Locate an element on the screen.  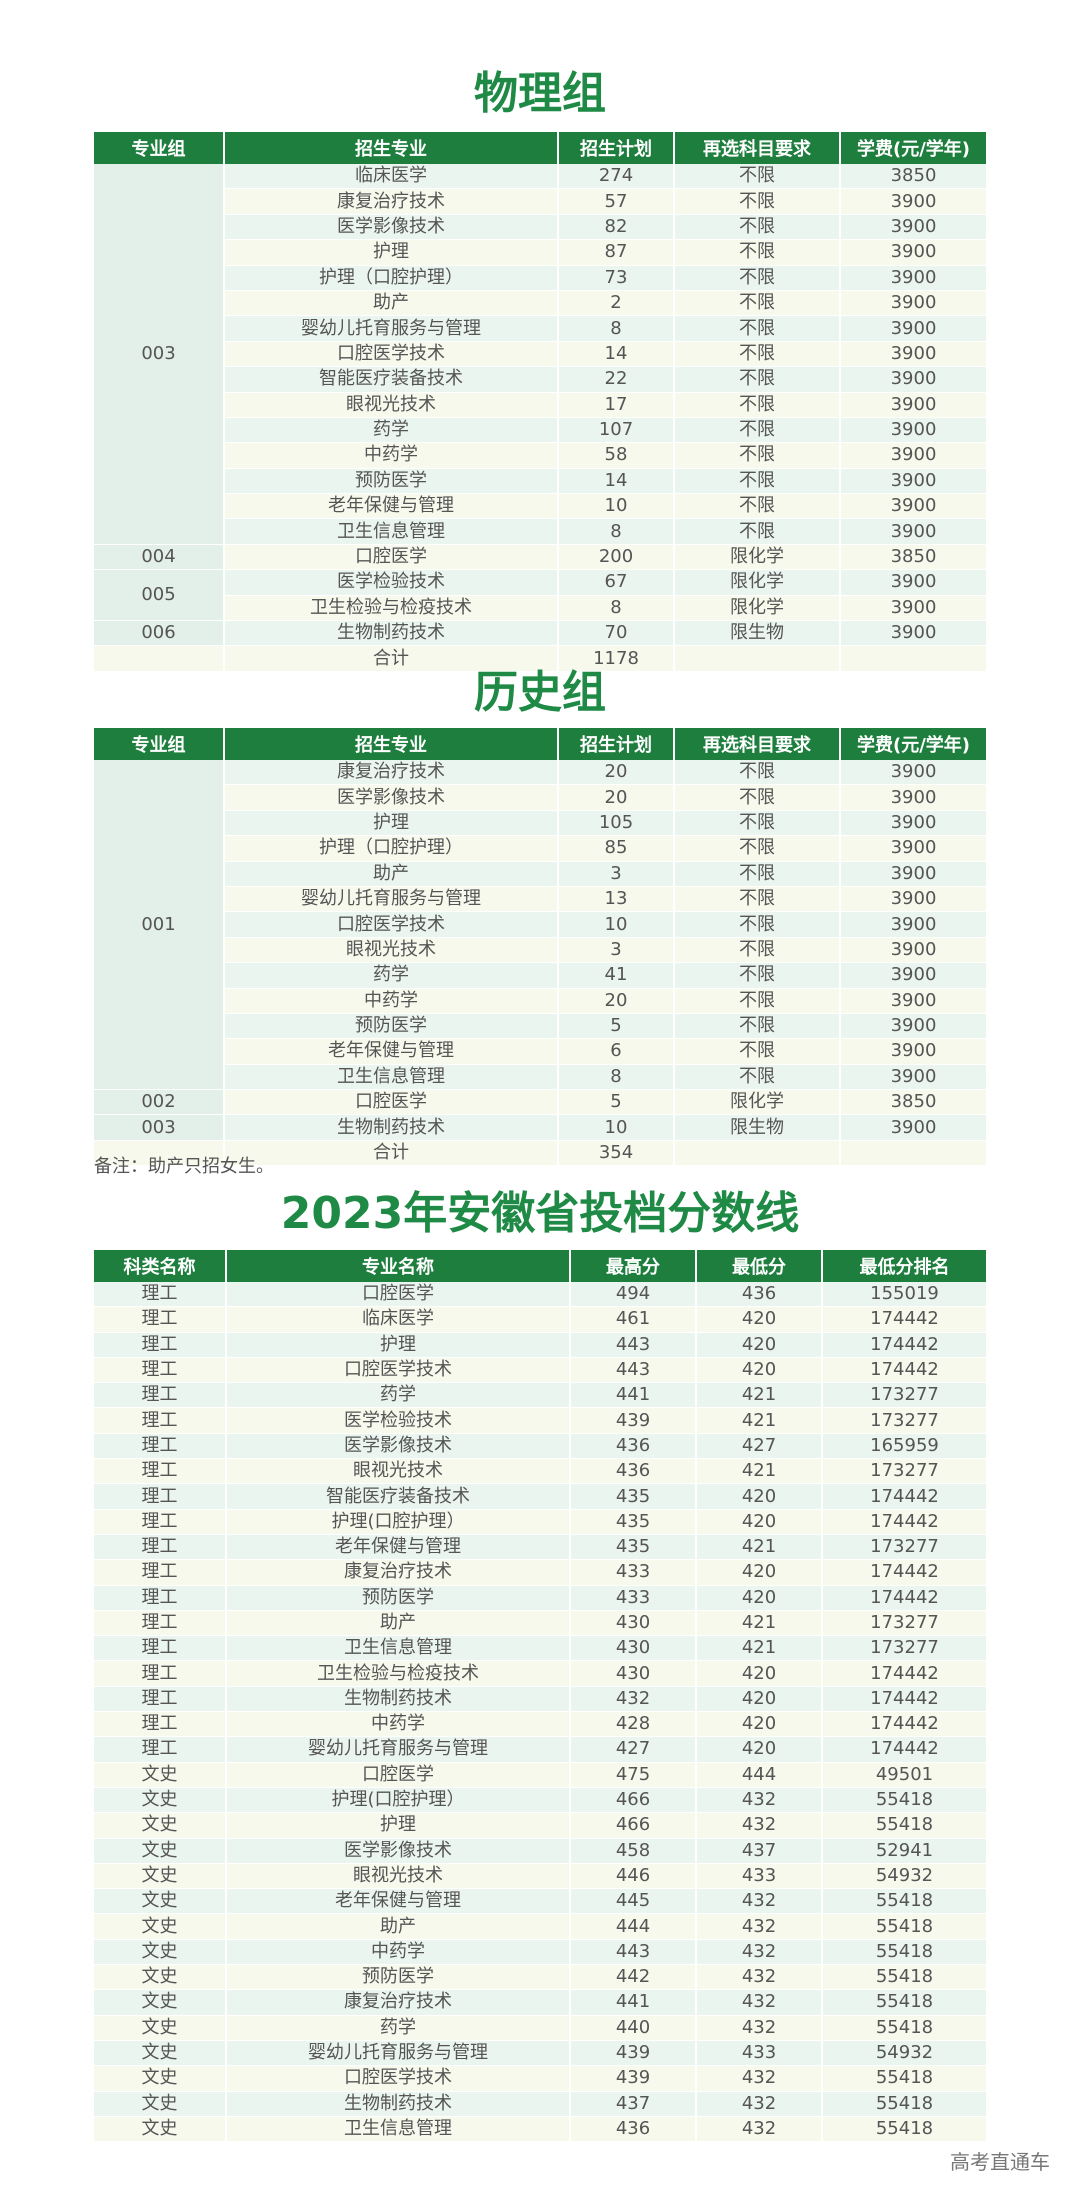
table-row: 理工 老年保健与管理 435 421 173277 is located at coordinates (540, 1547).